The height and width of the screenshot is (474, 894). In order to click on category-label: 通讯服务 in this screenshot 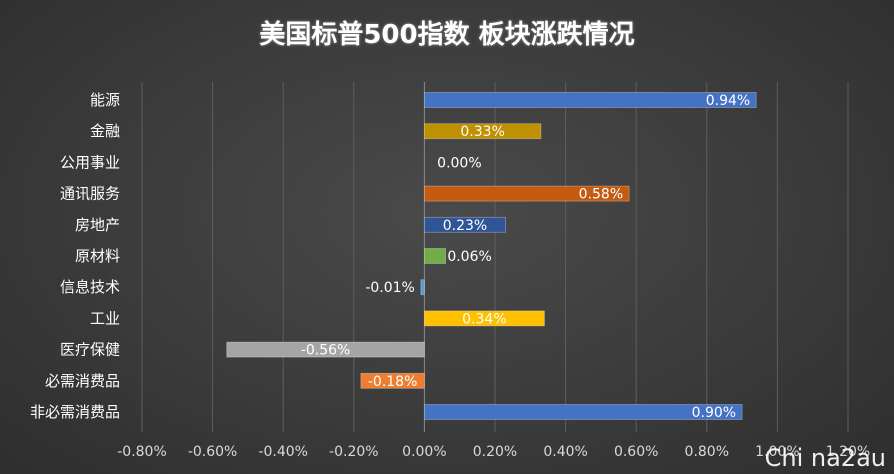, I will do `click(90, 194)`.